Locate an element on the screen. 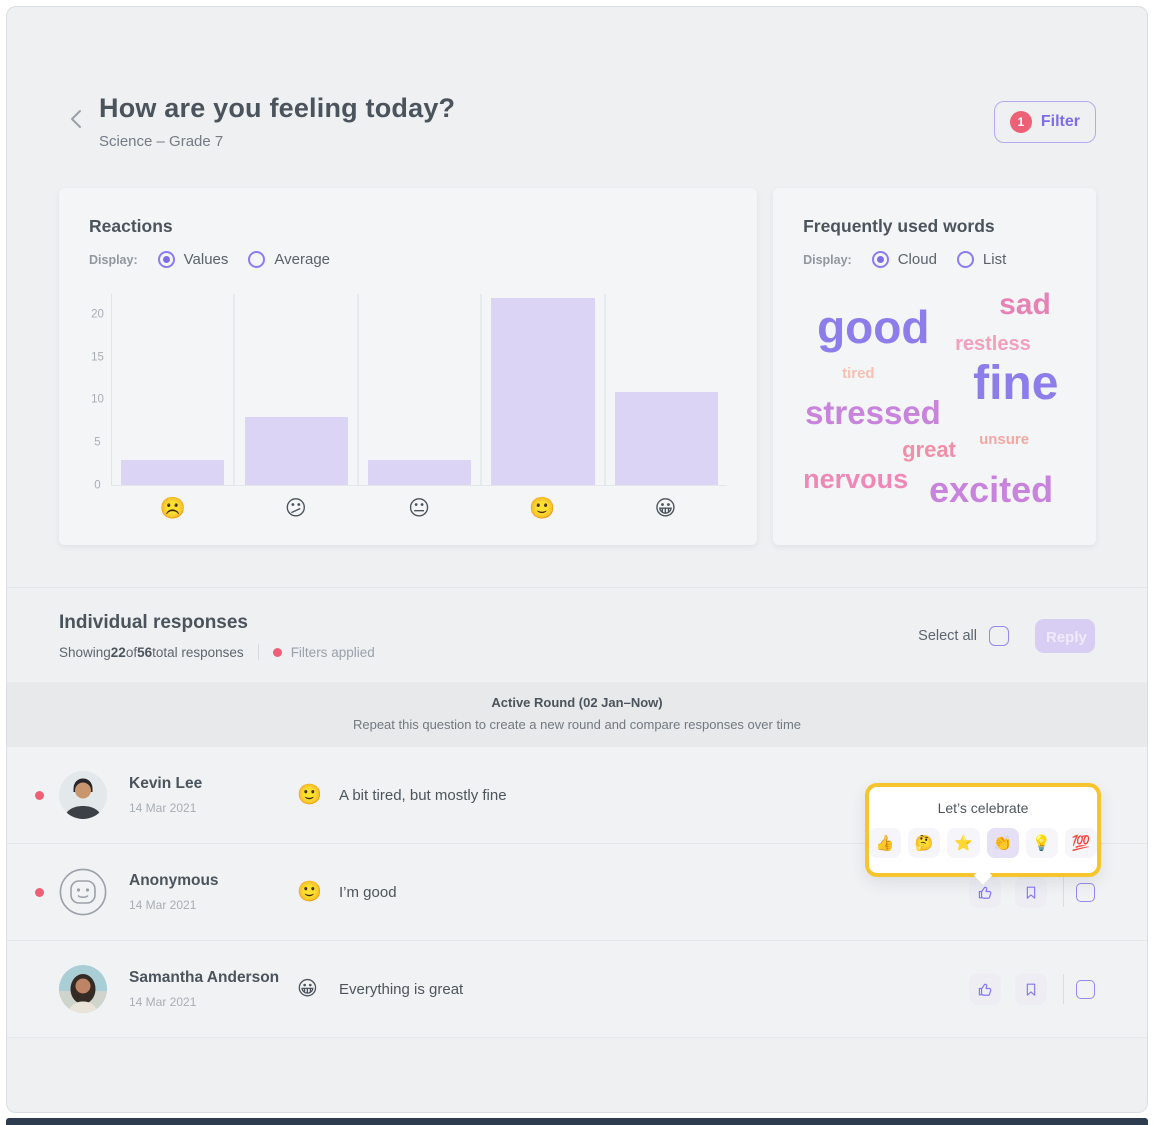 The width and height of the screenshot is (1154, 1125). thinking-face-reaction-button: 🤔 is located at coordinates (924, 843).